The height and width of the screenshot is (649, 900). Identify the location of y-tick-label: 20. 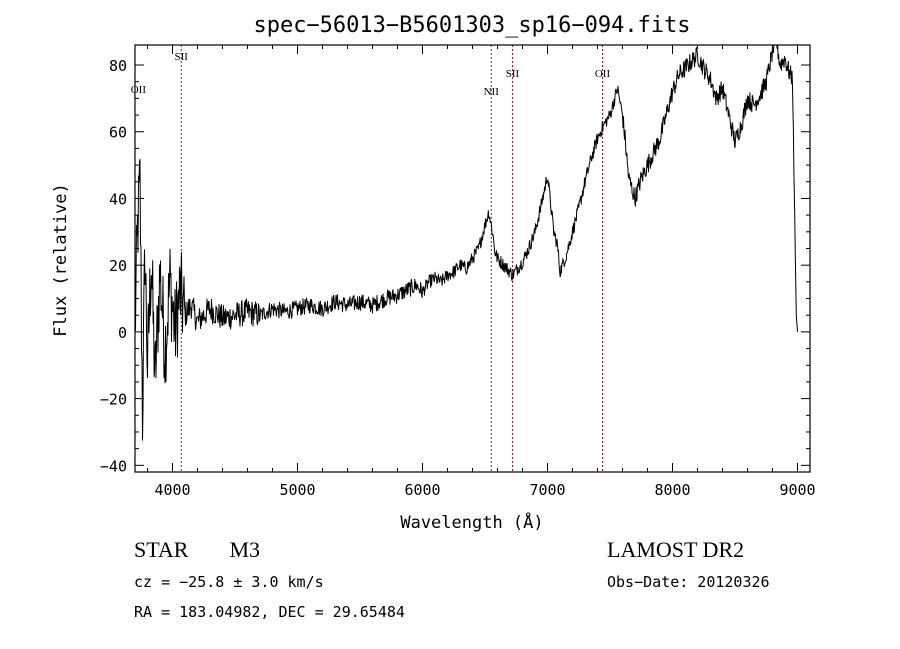
(118, 266).